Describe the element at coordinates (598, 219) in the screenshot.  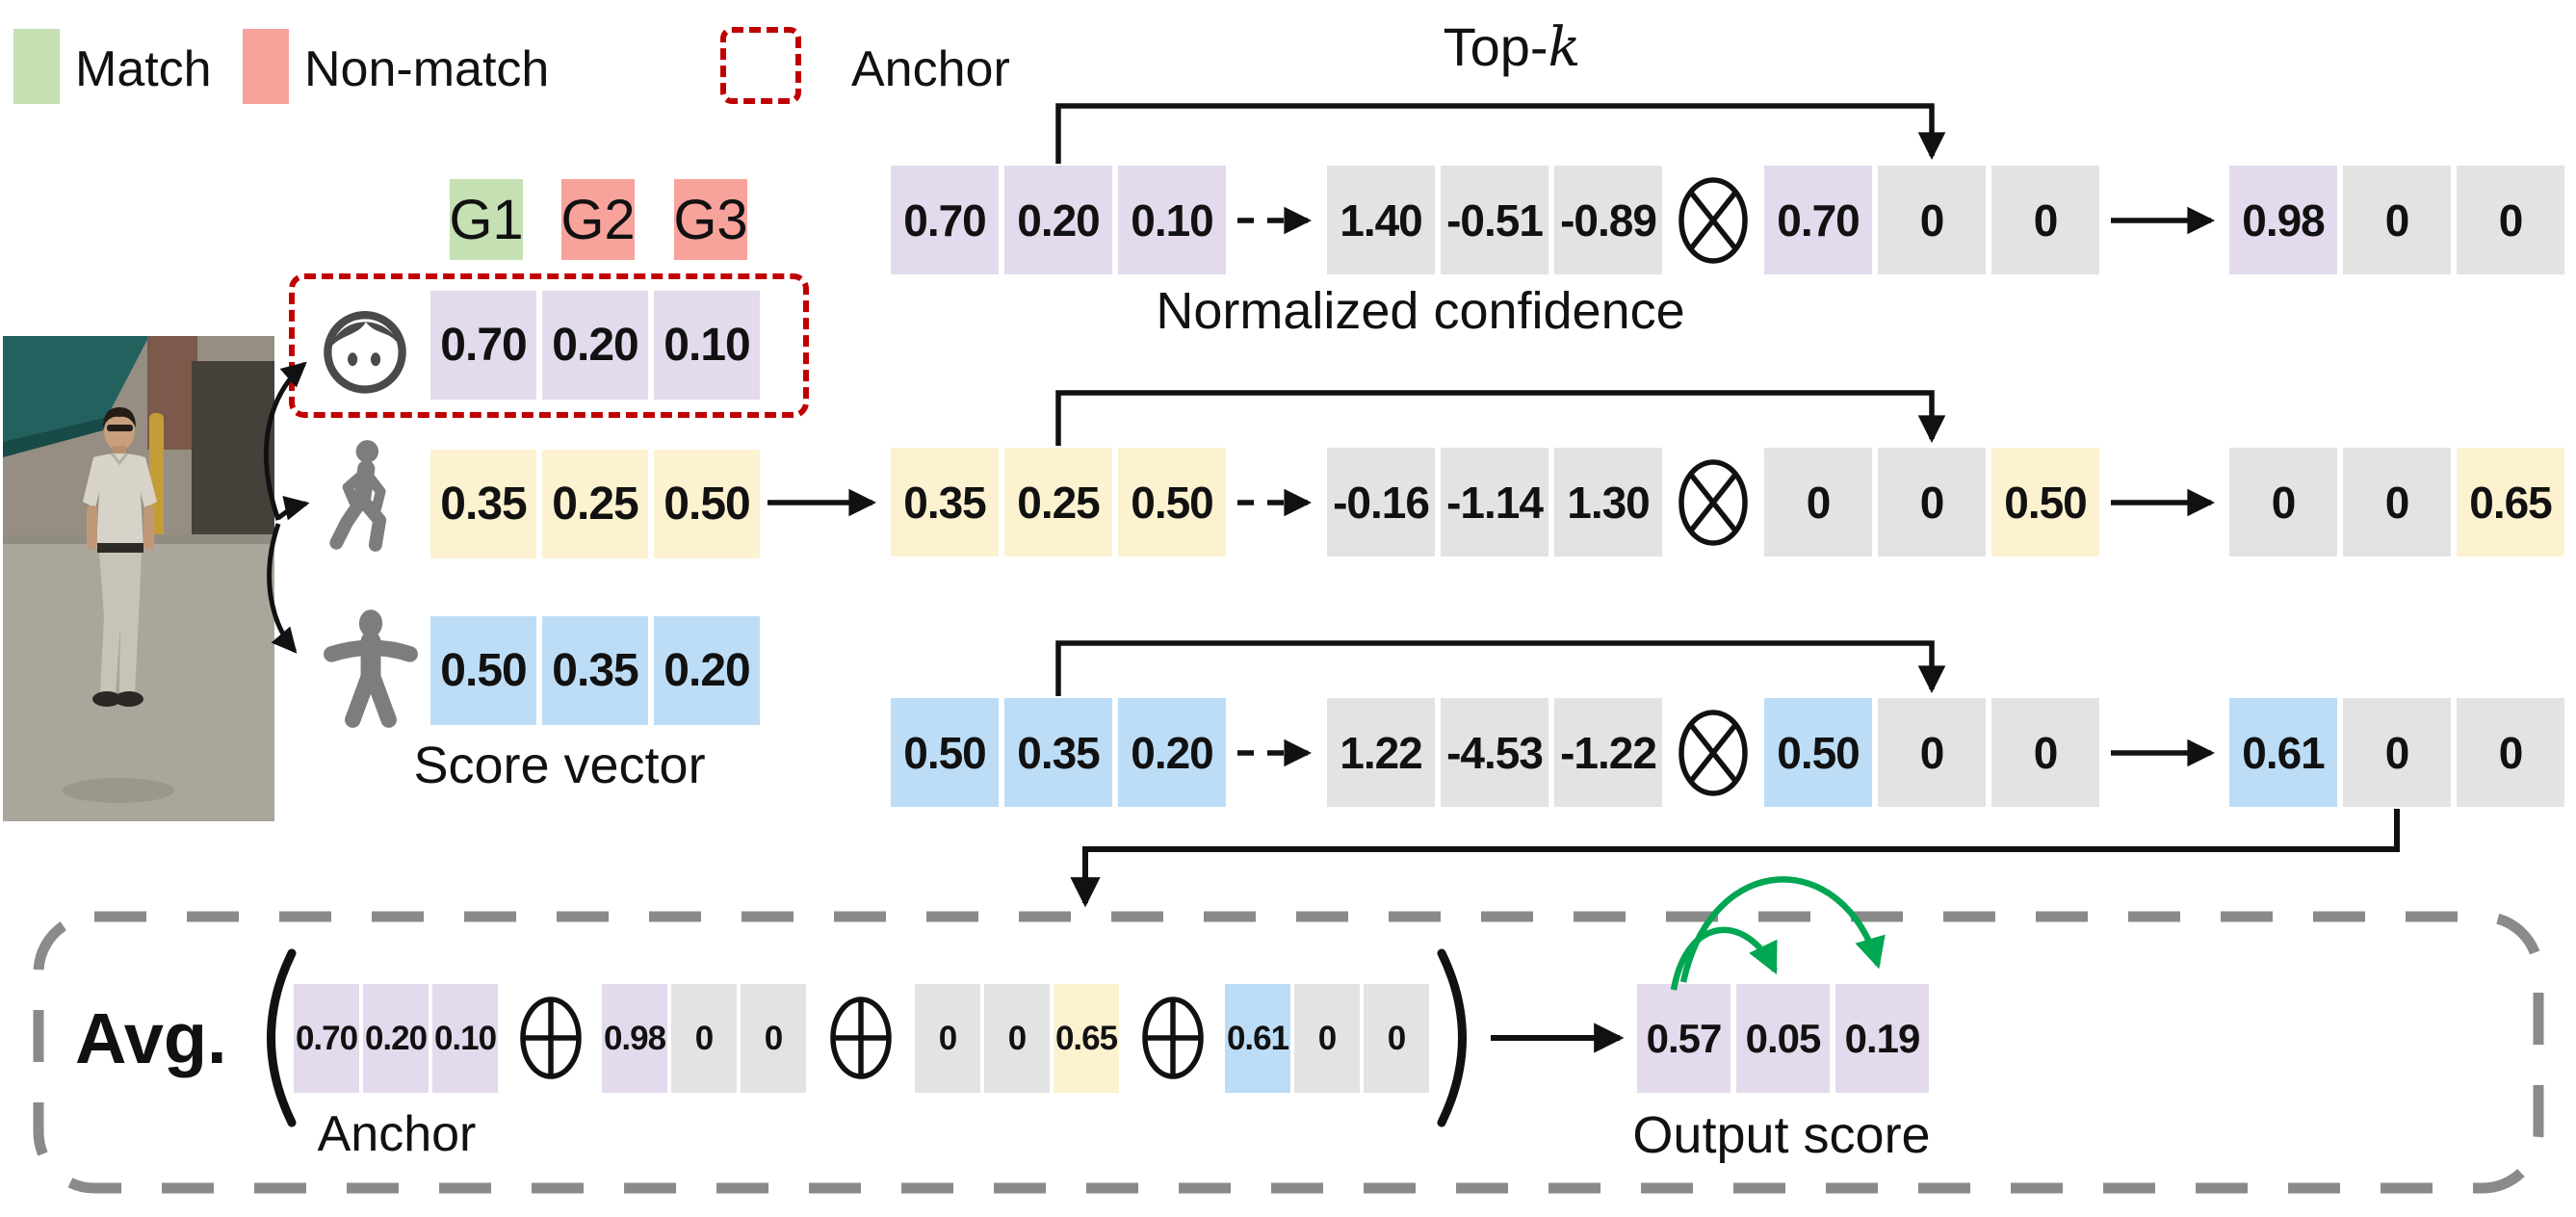
I see `gallery-header-g2: G2` at that location.